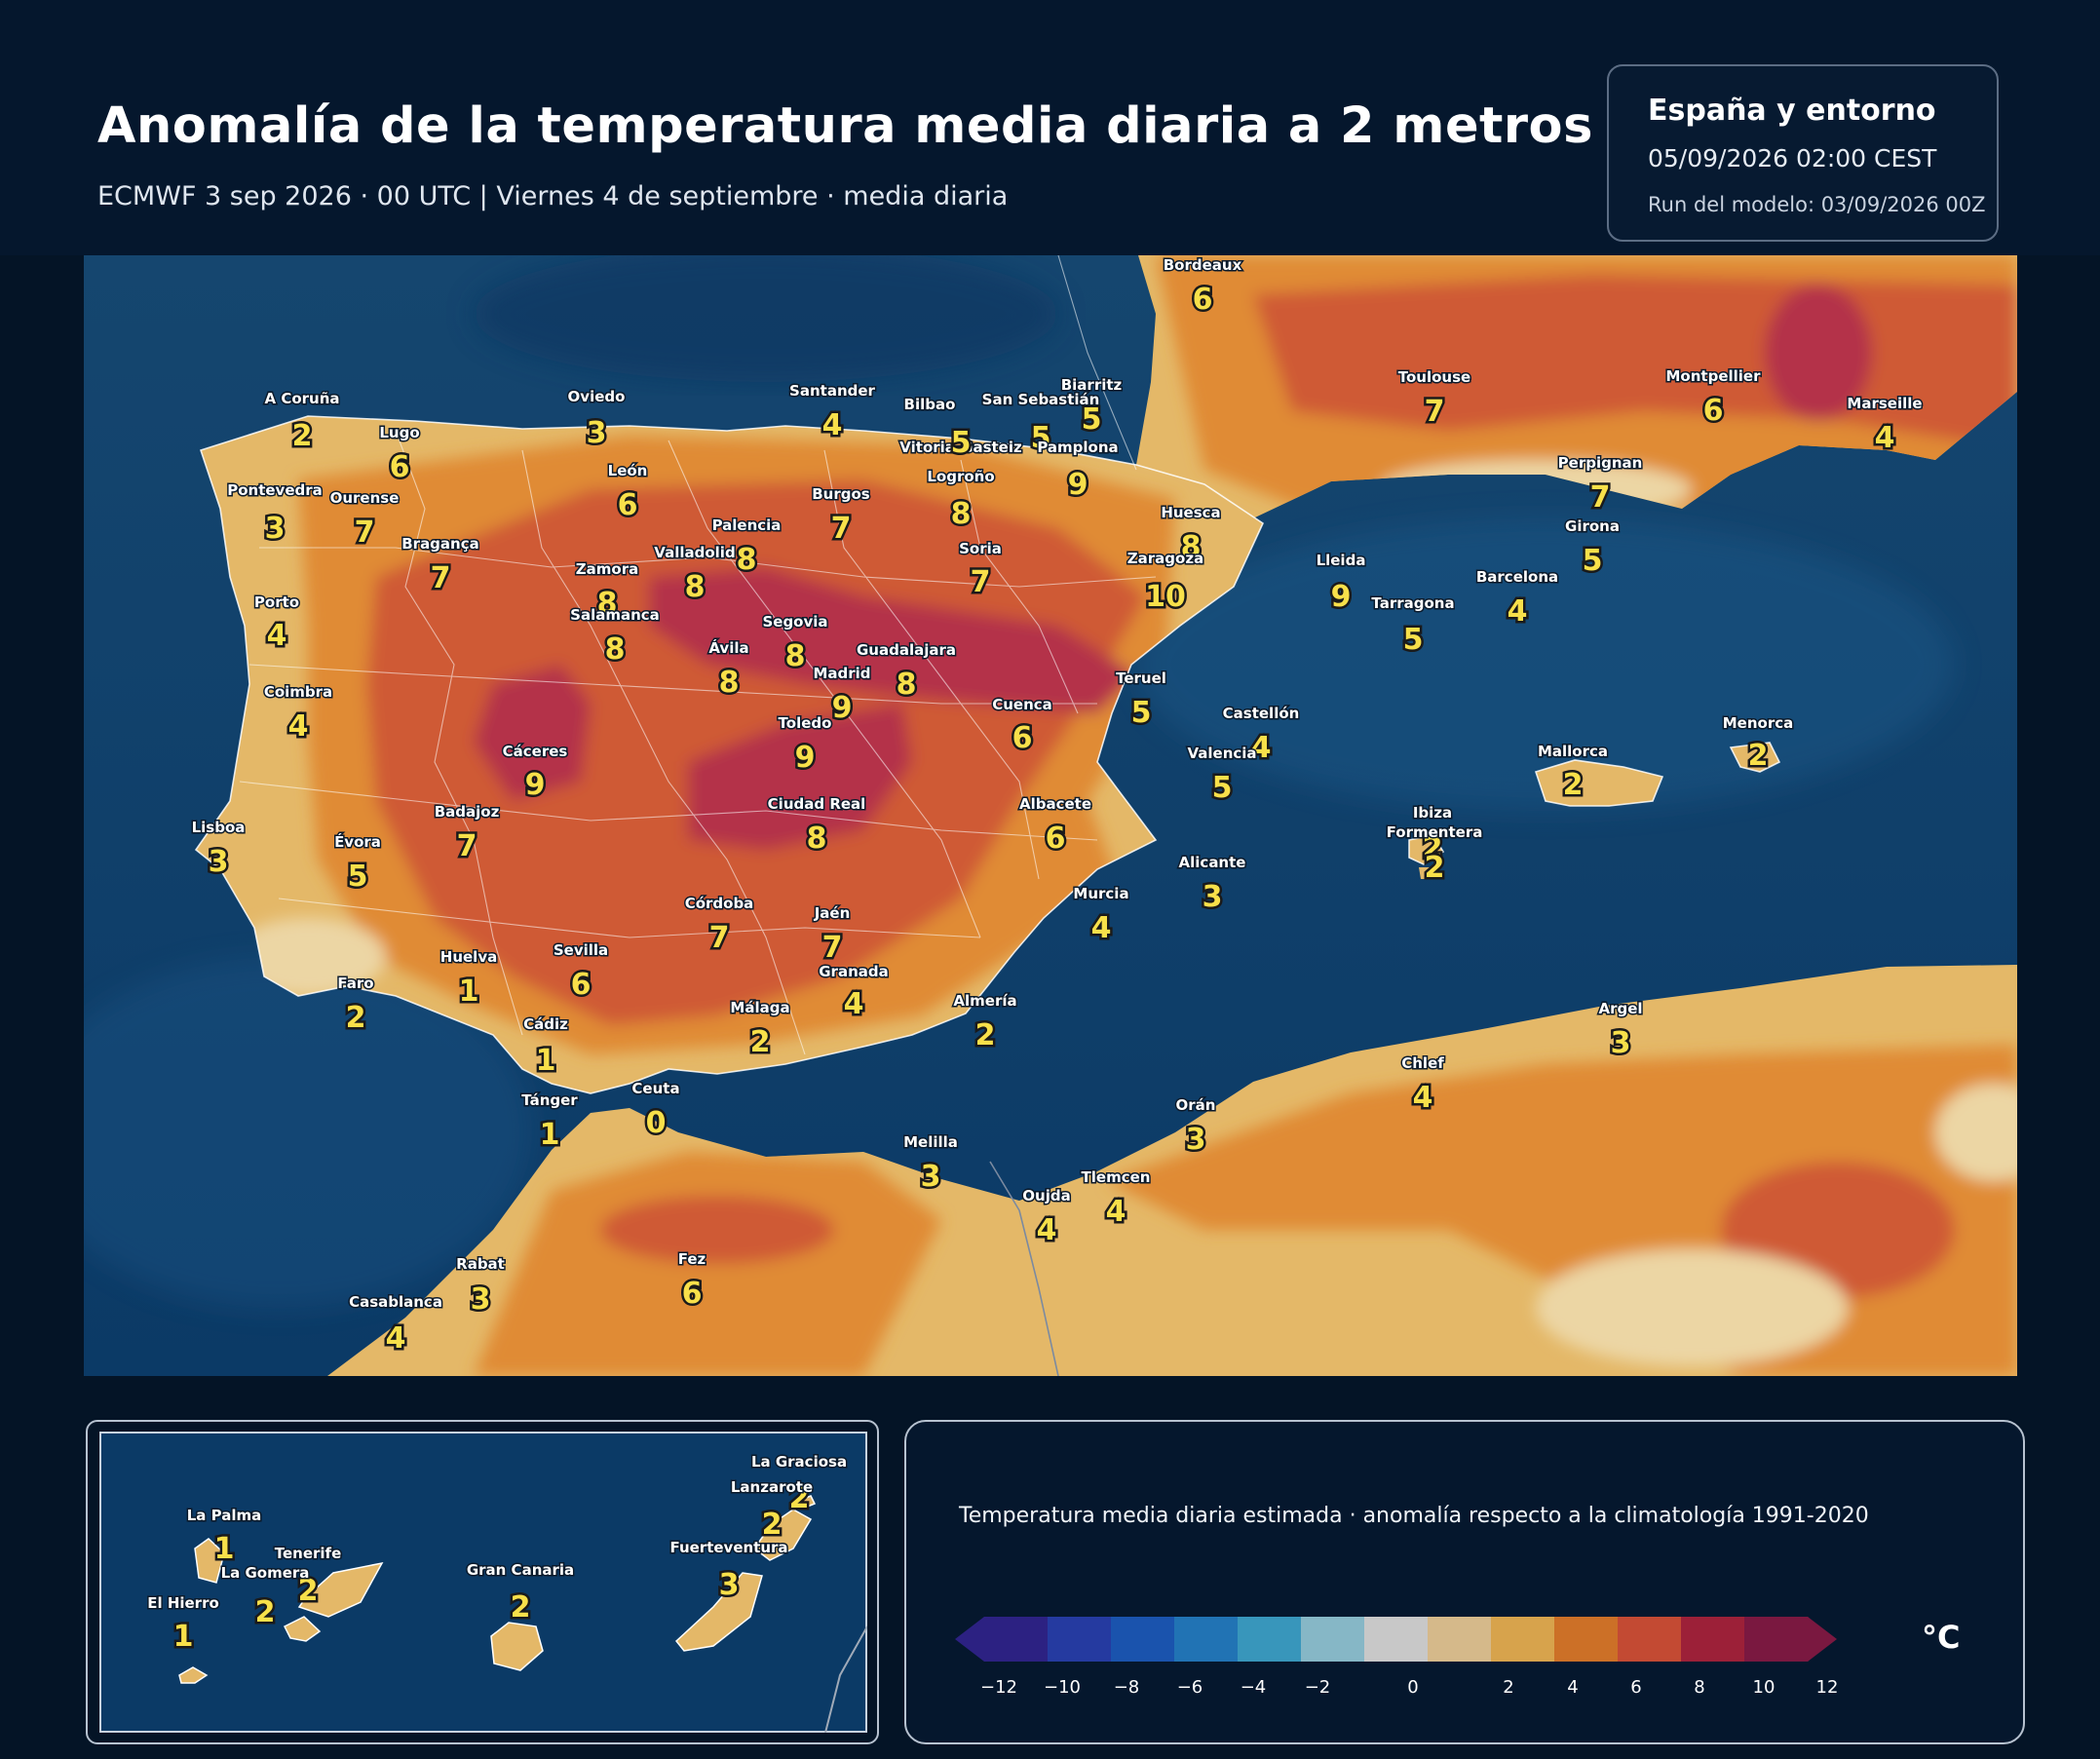  Describe the element at coordinates (1435, 832) in the screenshot. I see `city-label-formentera: Formentera` at that location.